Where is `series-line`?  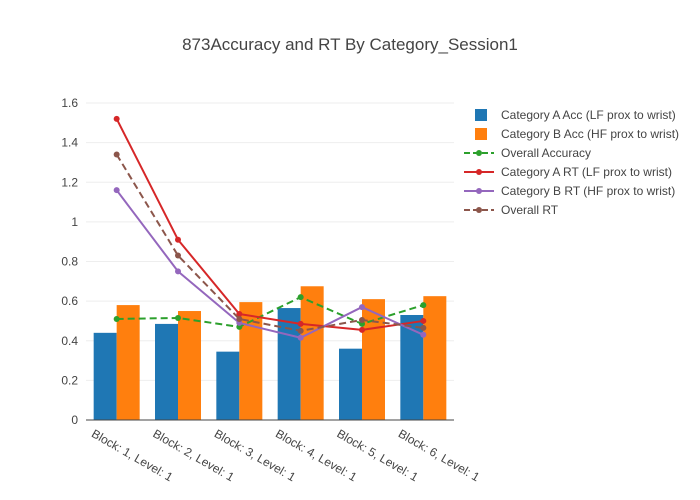
series-line is located at coordinates (269, 264).